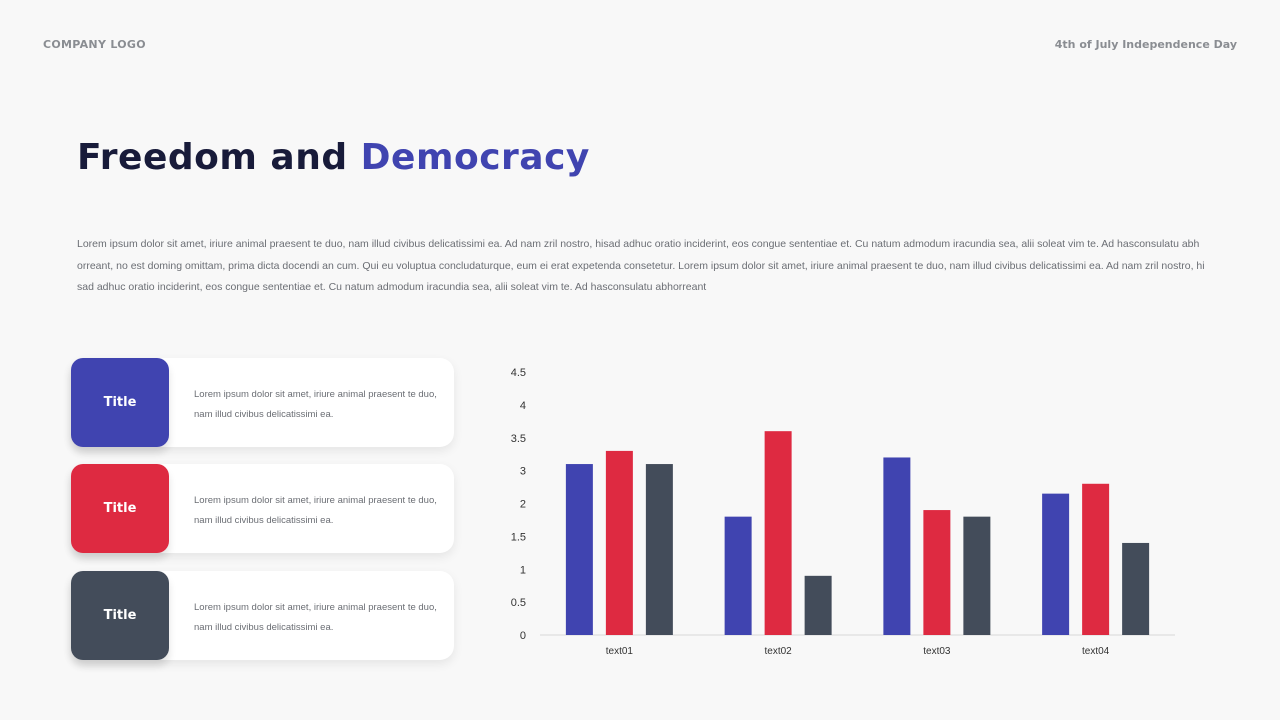  Describe the element at coordinates (779, 651) in the screenshot. I see `x-category-label: text02` at that location.